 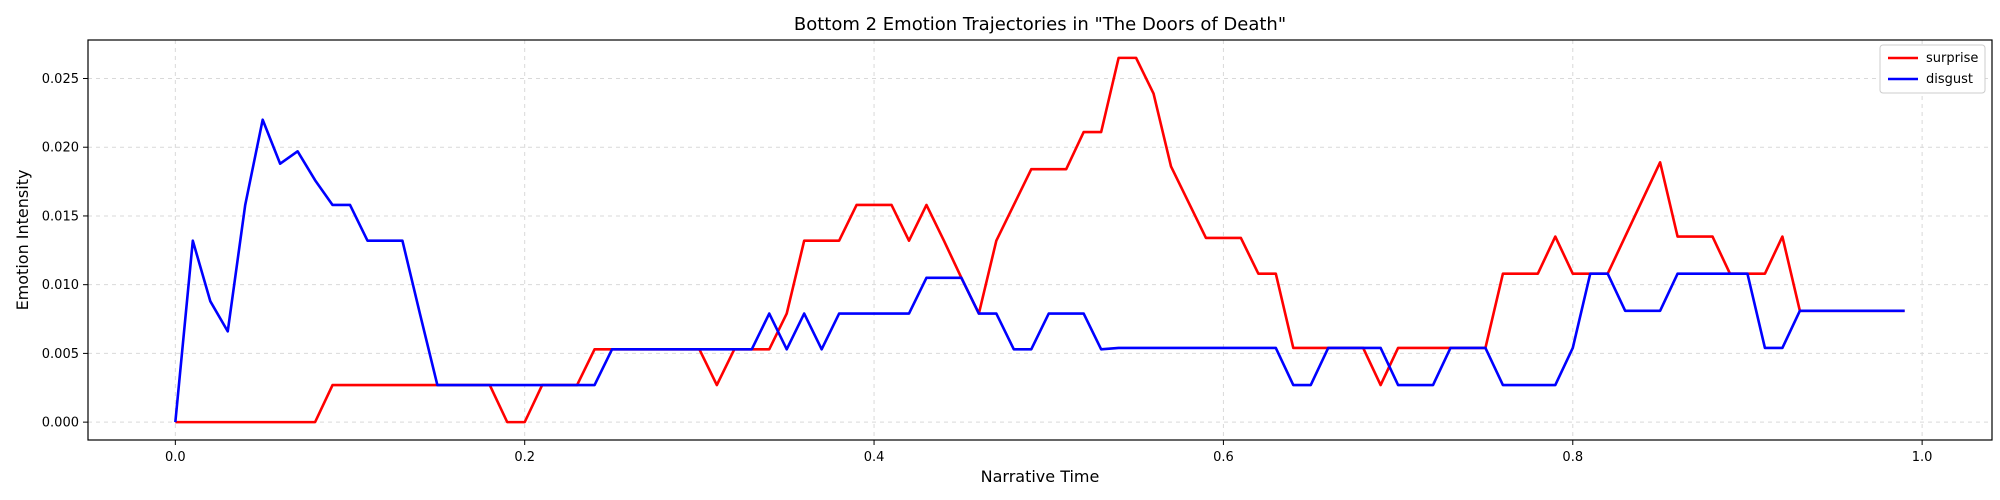 What do you see at coordinates (524, 457) in the screenshot?
I see `x-tick-label: 0.2` at bounding box center [524, 457].